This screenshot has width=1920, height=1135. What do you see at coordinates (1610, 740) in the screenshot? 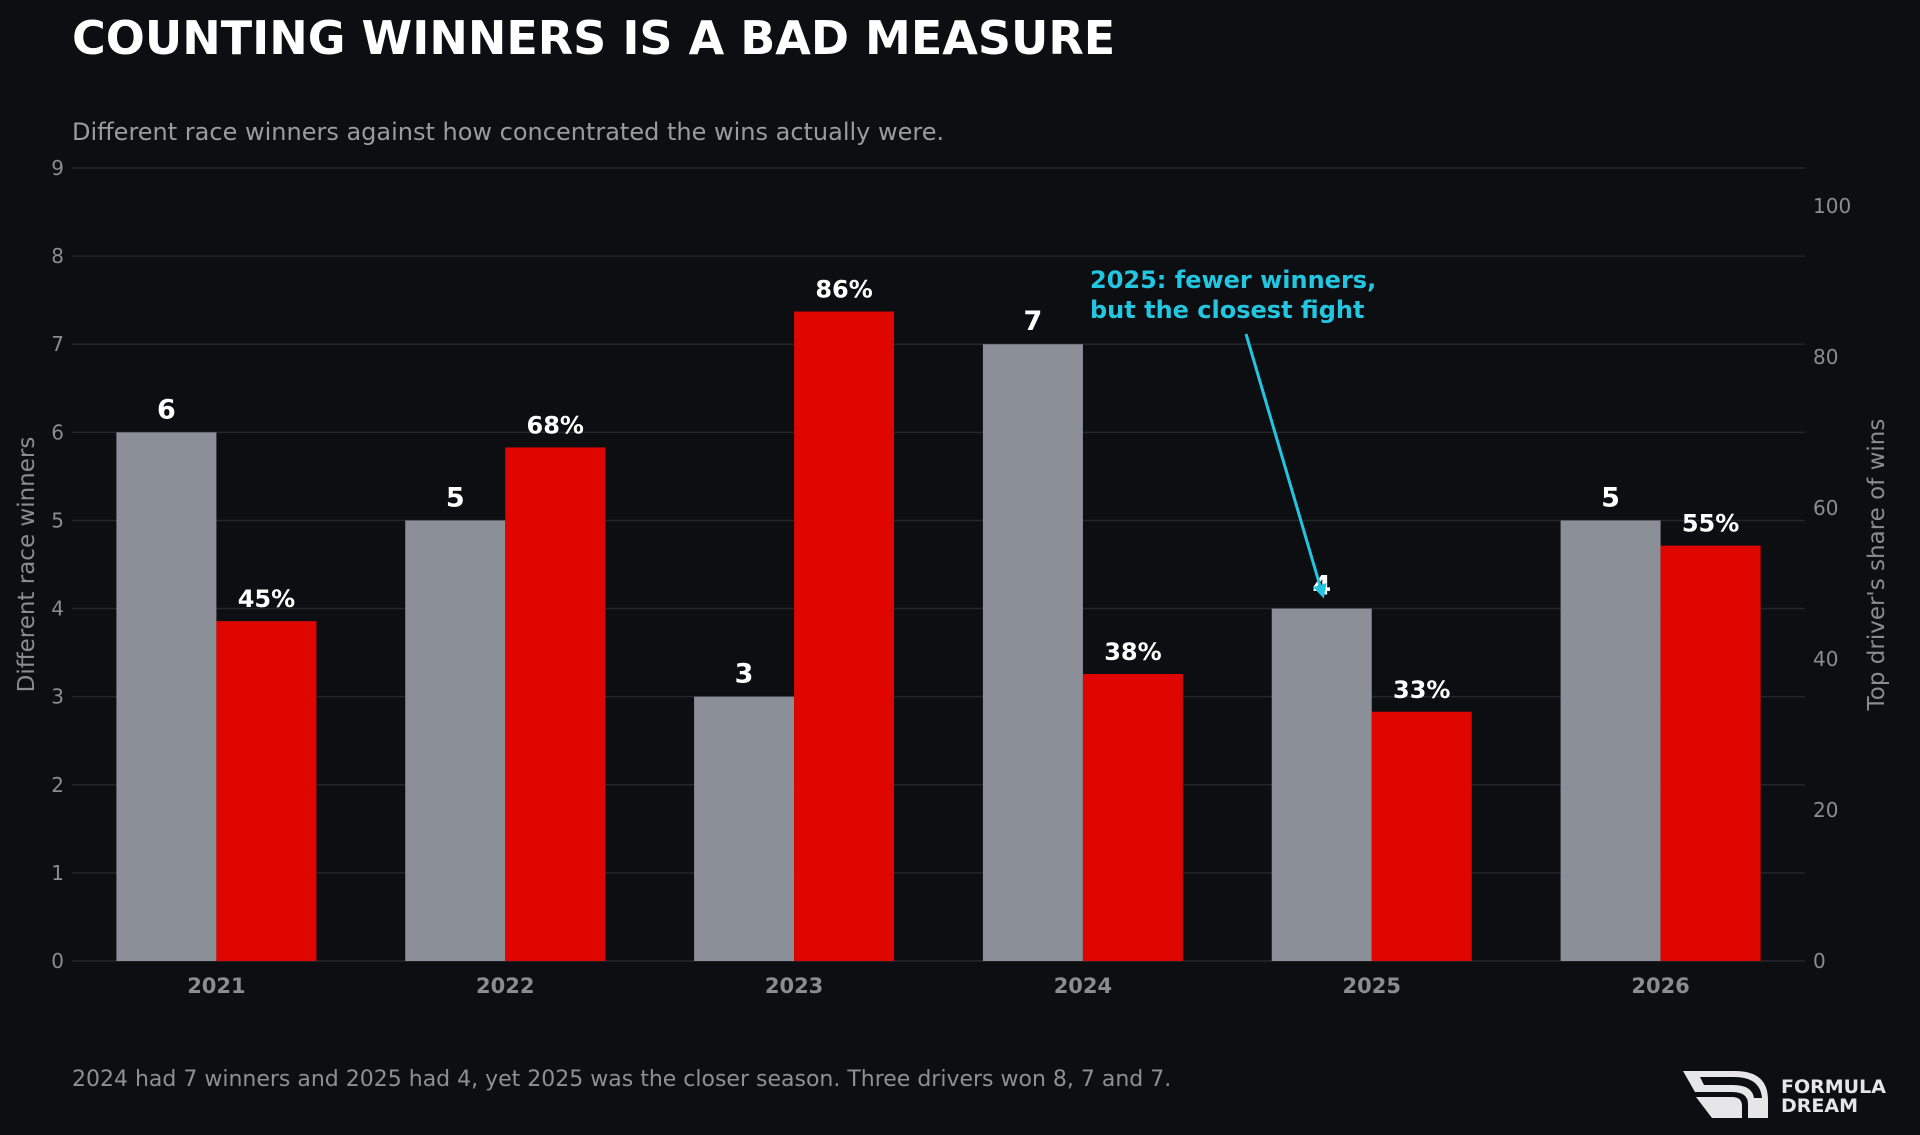
I see `bar-winners-2026` at bounding box center [1610, 740].